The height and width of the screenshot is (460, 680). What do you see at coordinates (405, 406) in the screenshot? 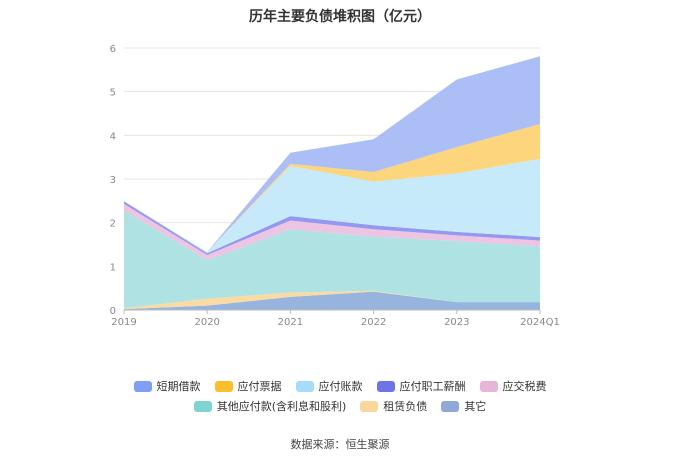
I see `legend-label: 租赁负债` at bounding box center [405, 406].